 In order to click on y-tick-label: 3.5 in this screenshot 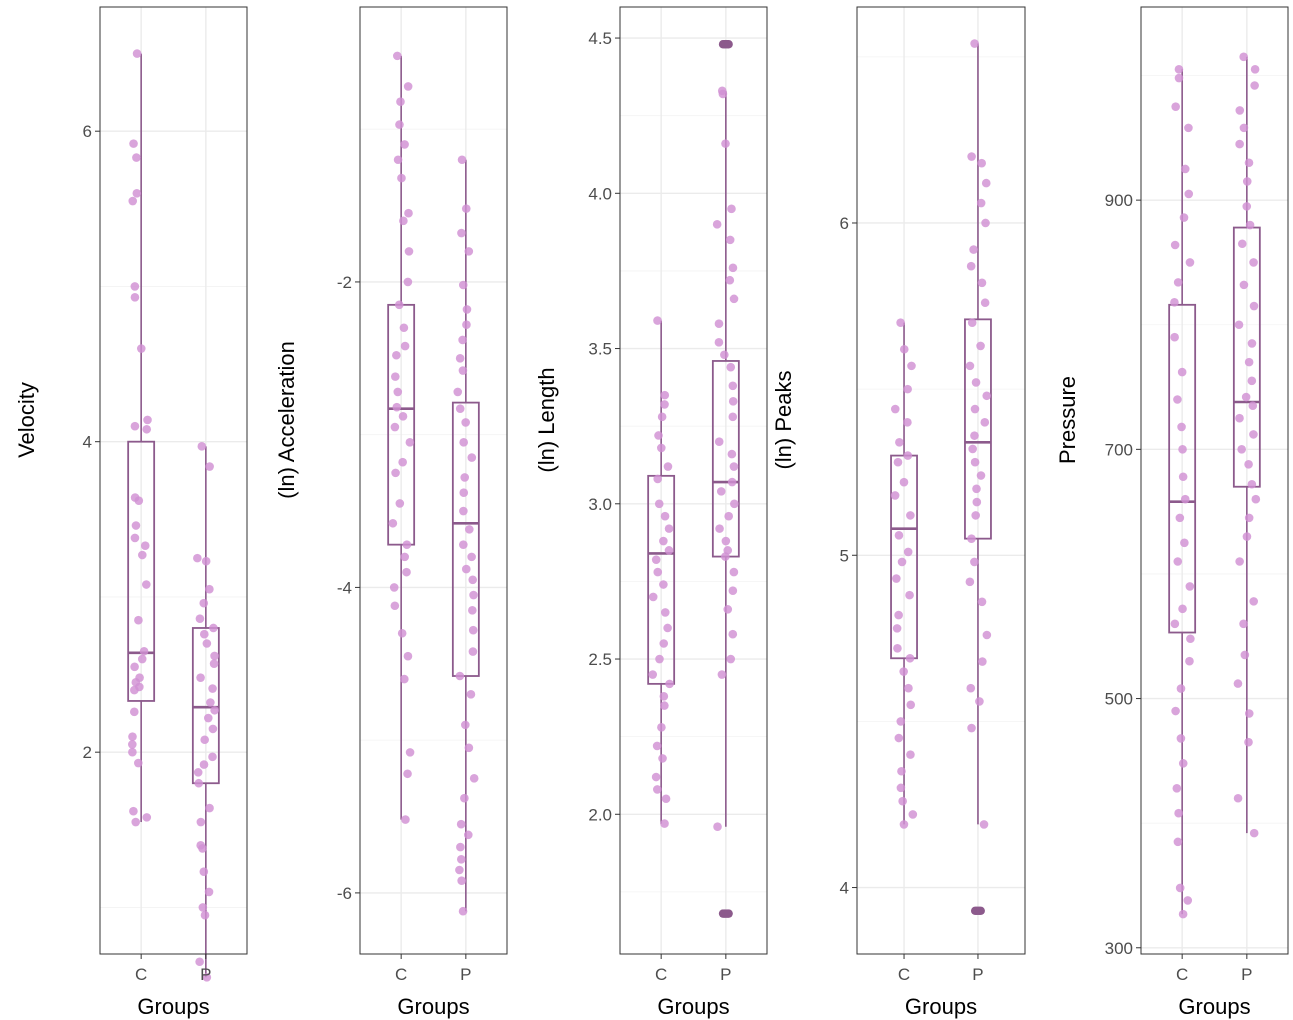, I will do `click(600, 349)`.